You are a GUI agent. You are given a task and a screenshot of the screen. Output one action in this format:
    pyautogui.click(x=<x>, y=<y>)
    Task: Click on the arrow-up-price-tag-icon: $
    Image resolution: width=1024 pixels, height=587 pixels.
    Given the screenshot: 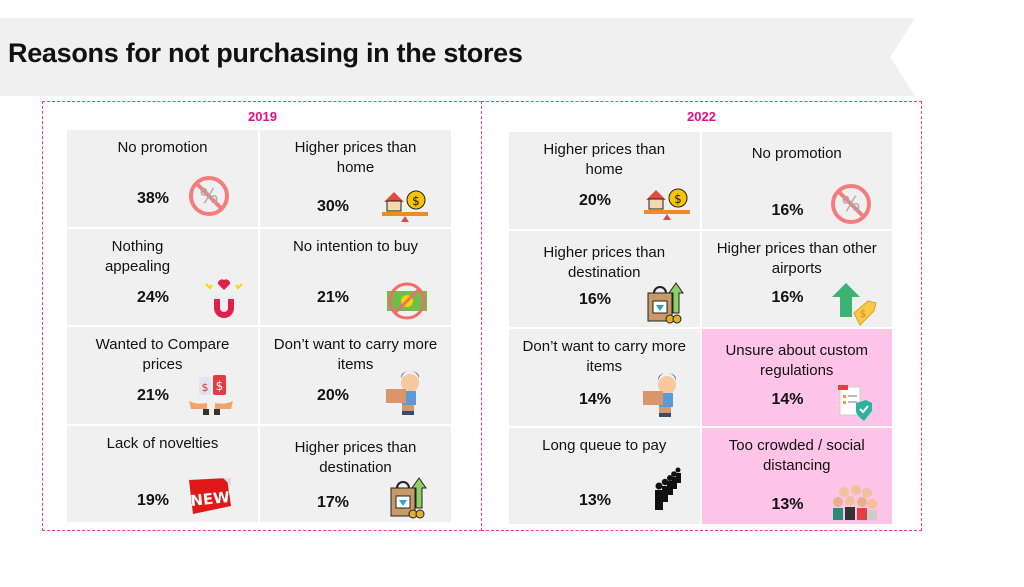 What is the action you would take?
    pyautogui.click(x=854, y=304)
    